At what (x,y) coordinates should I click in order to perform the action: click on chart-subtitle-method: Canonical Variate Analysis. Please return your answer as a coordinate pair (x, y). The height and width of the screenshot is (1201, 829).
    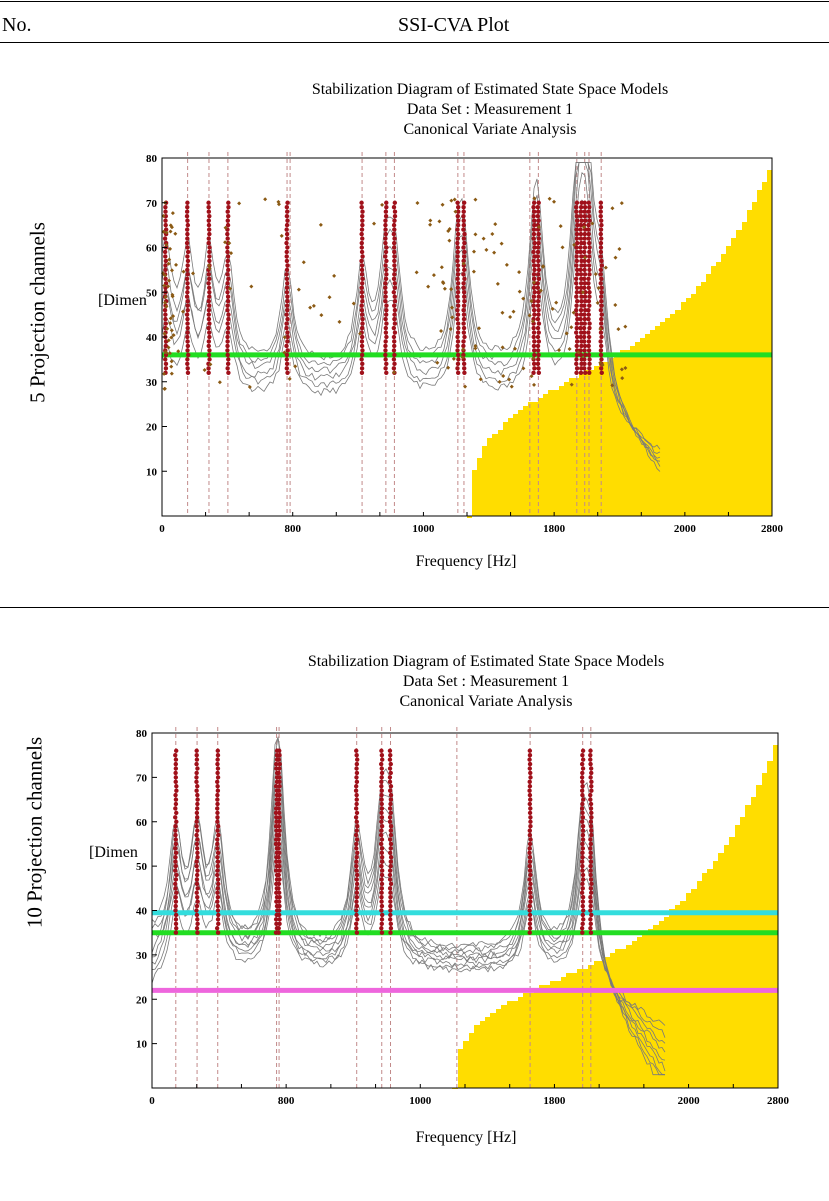
    Looking at the image, I should click on (486, 701).